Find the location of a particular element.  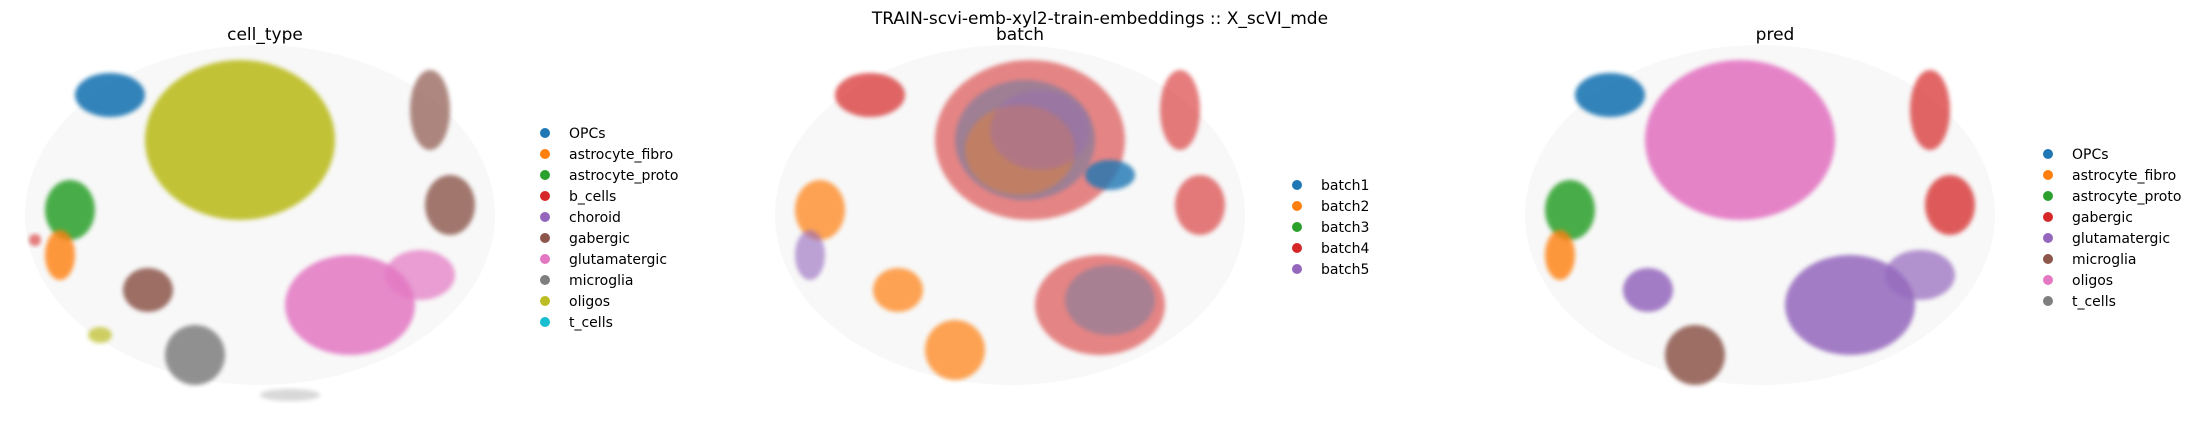

legend-label-batch4: batch4 is located at coordinates (1345, 249).